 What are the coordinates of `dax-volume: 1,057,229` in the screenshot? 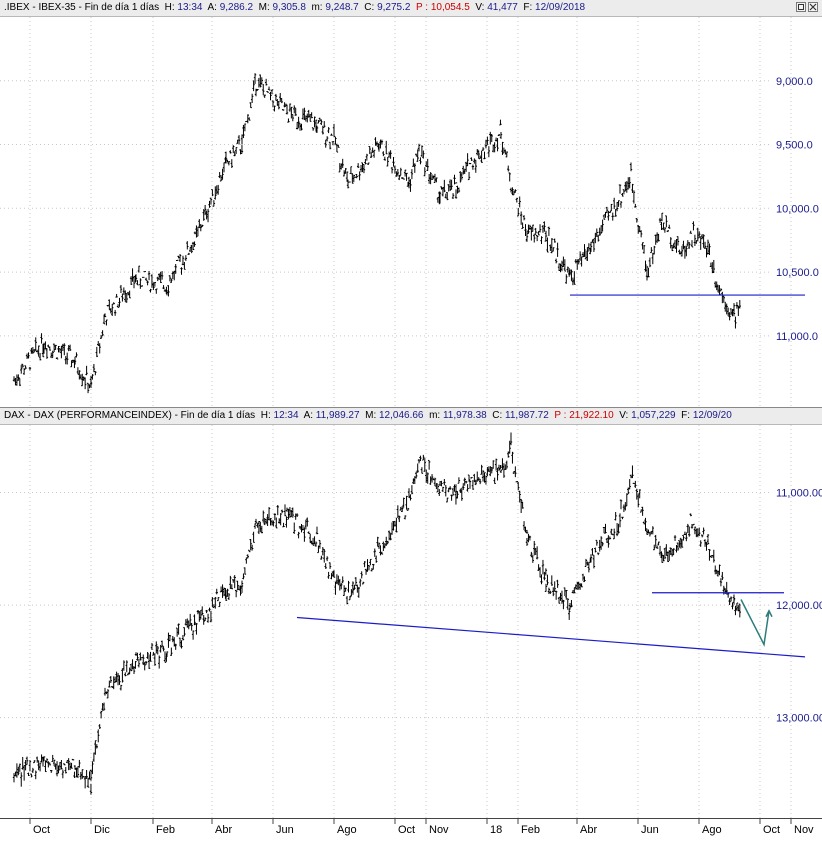 It's located at (653, 415).